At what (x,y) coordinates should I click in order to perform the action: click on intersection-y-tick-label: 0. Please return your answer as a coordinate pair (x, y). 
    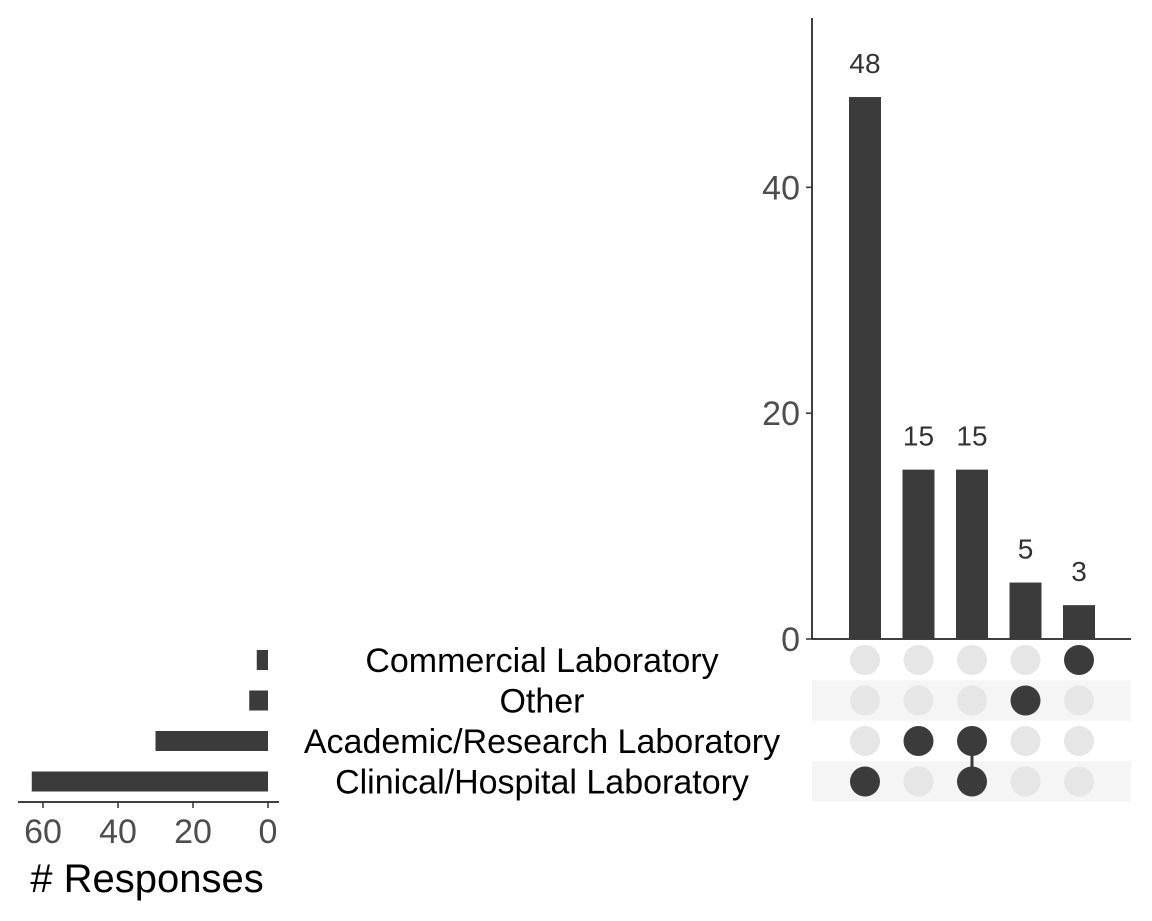
    Looking at the image, I should click on (790, 640).